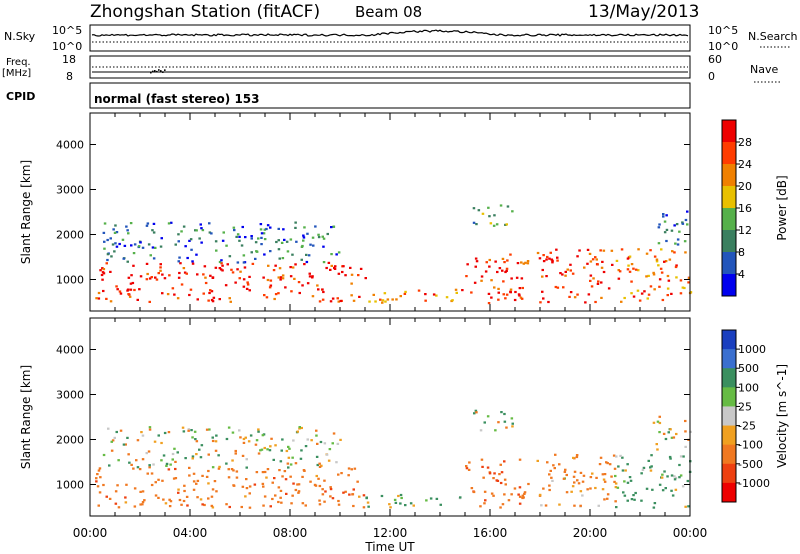 Image resolution: width=800 pixels, height=554 pixels. I want to click on x-tick-label: 12:00, so click(390, 533).